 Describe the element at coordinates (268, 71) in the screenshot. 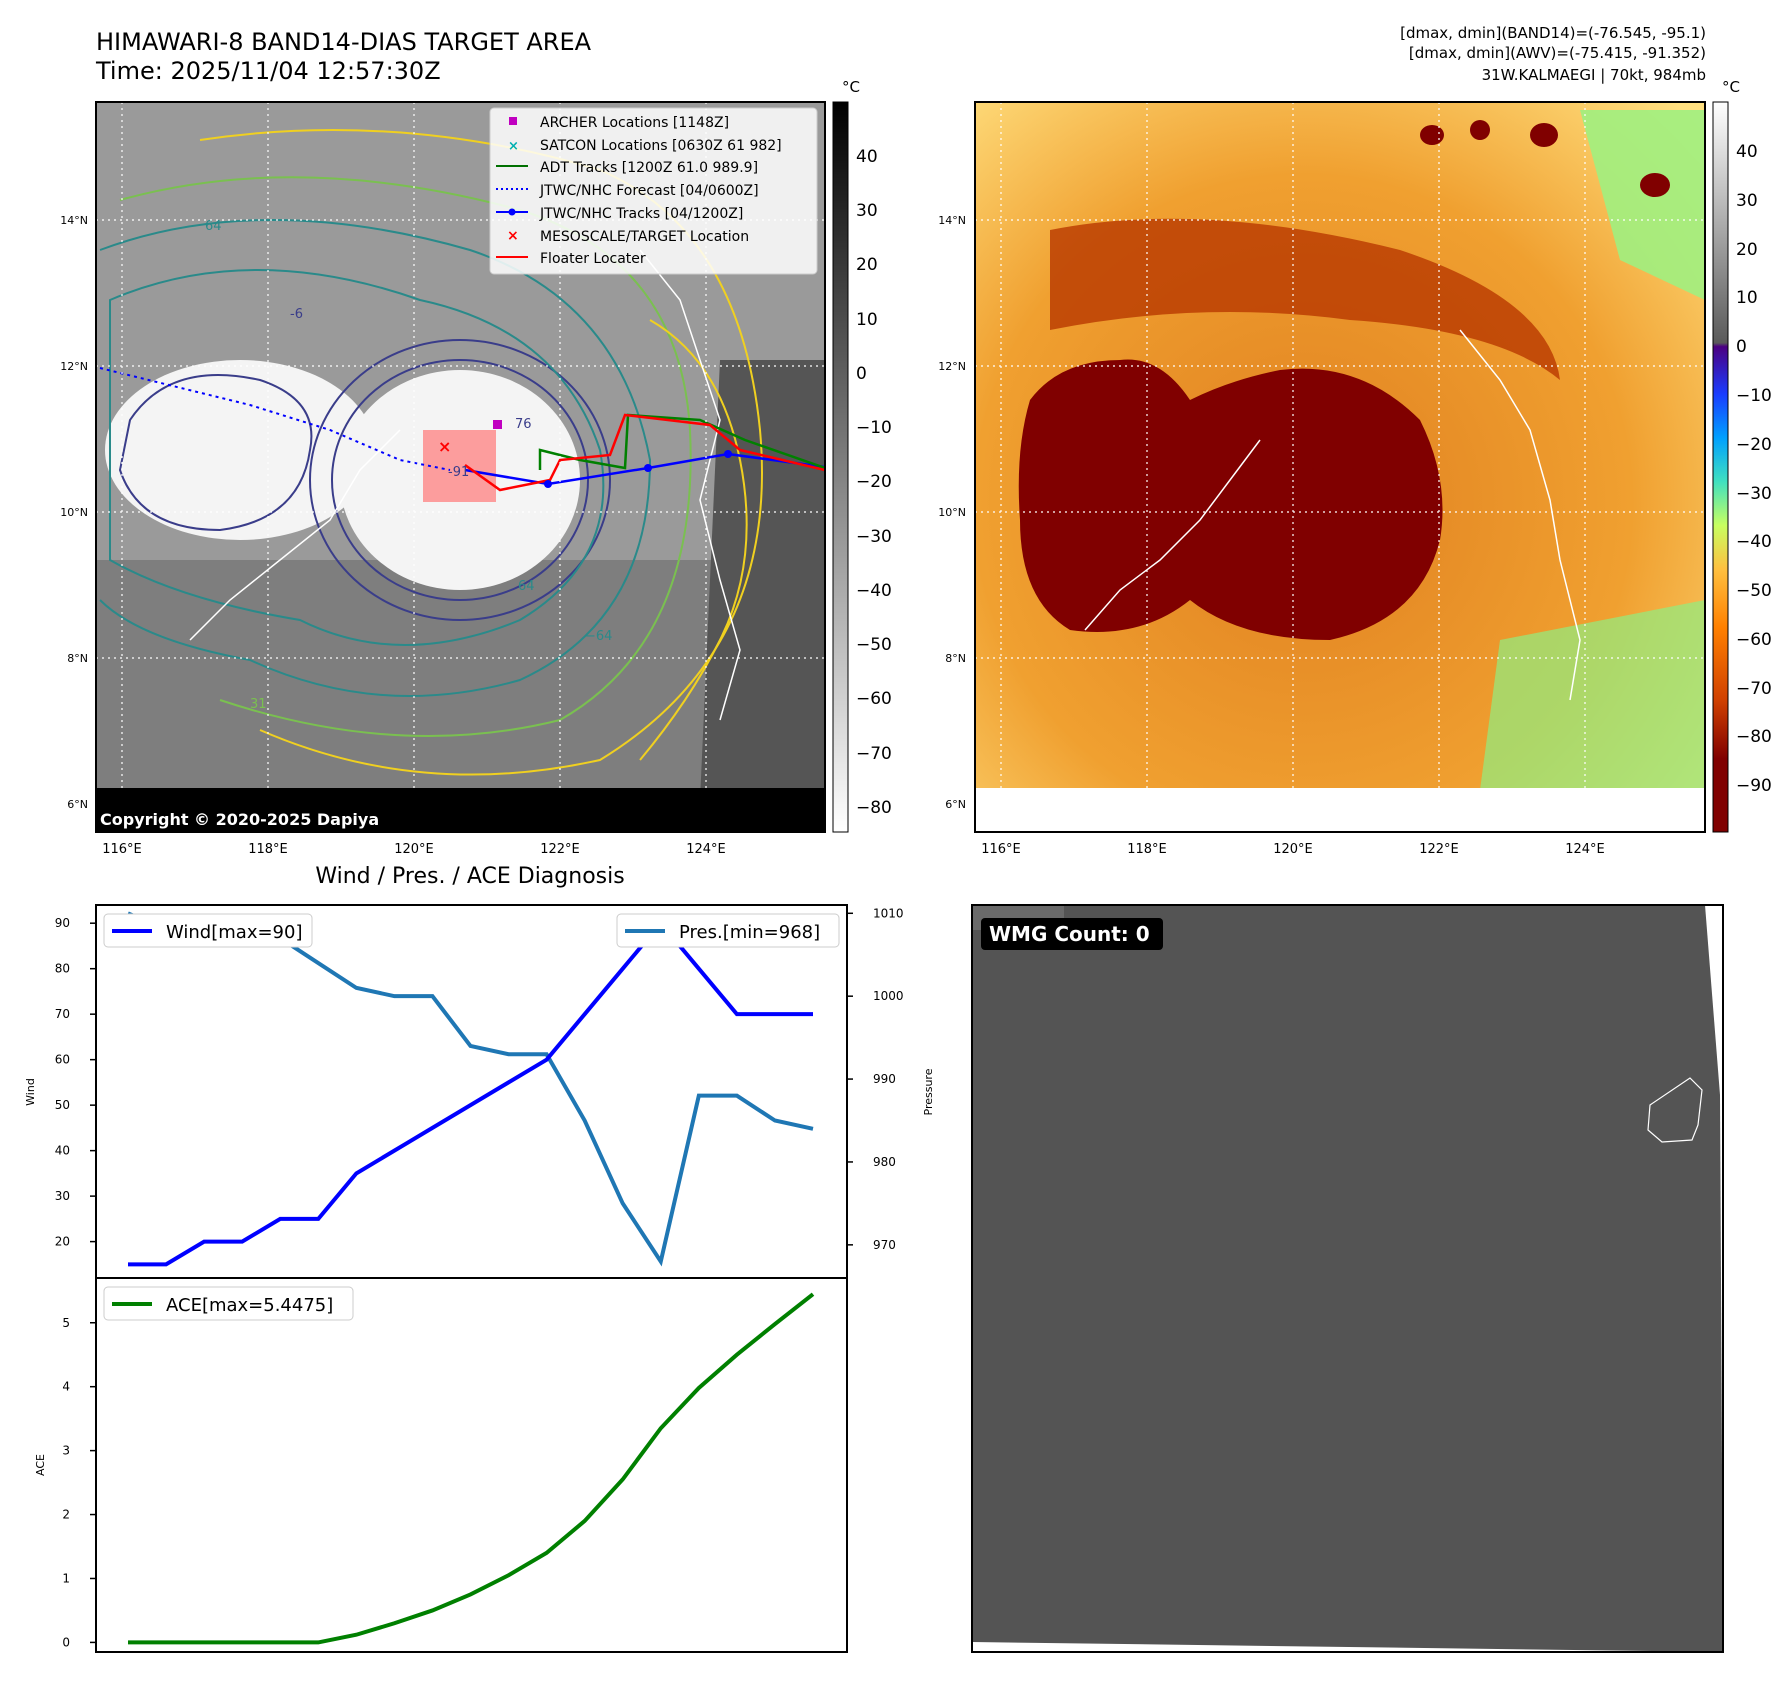

I see `figure-time: Time: 2025/11/04 12:57:30Z` at that location.